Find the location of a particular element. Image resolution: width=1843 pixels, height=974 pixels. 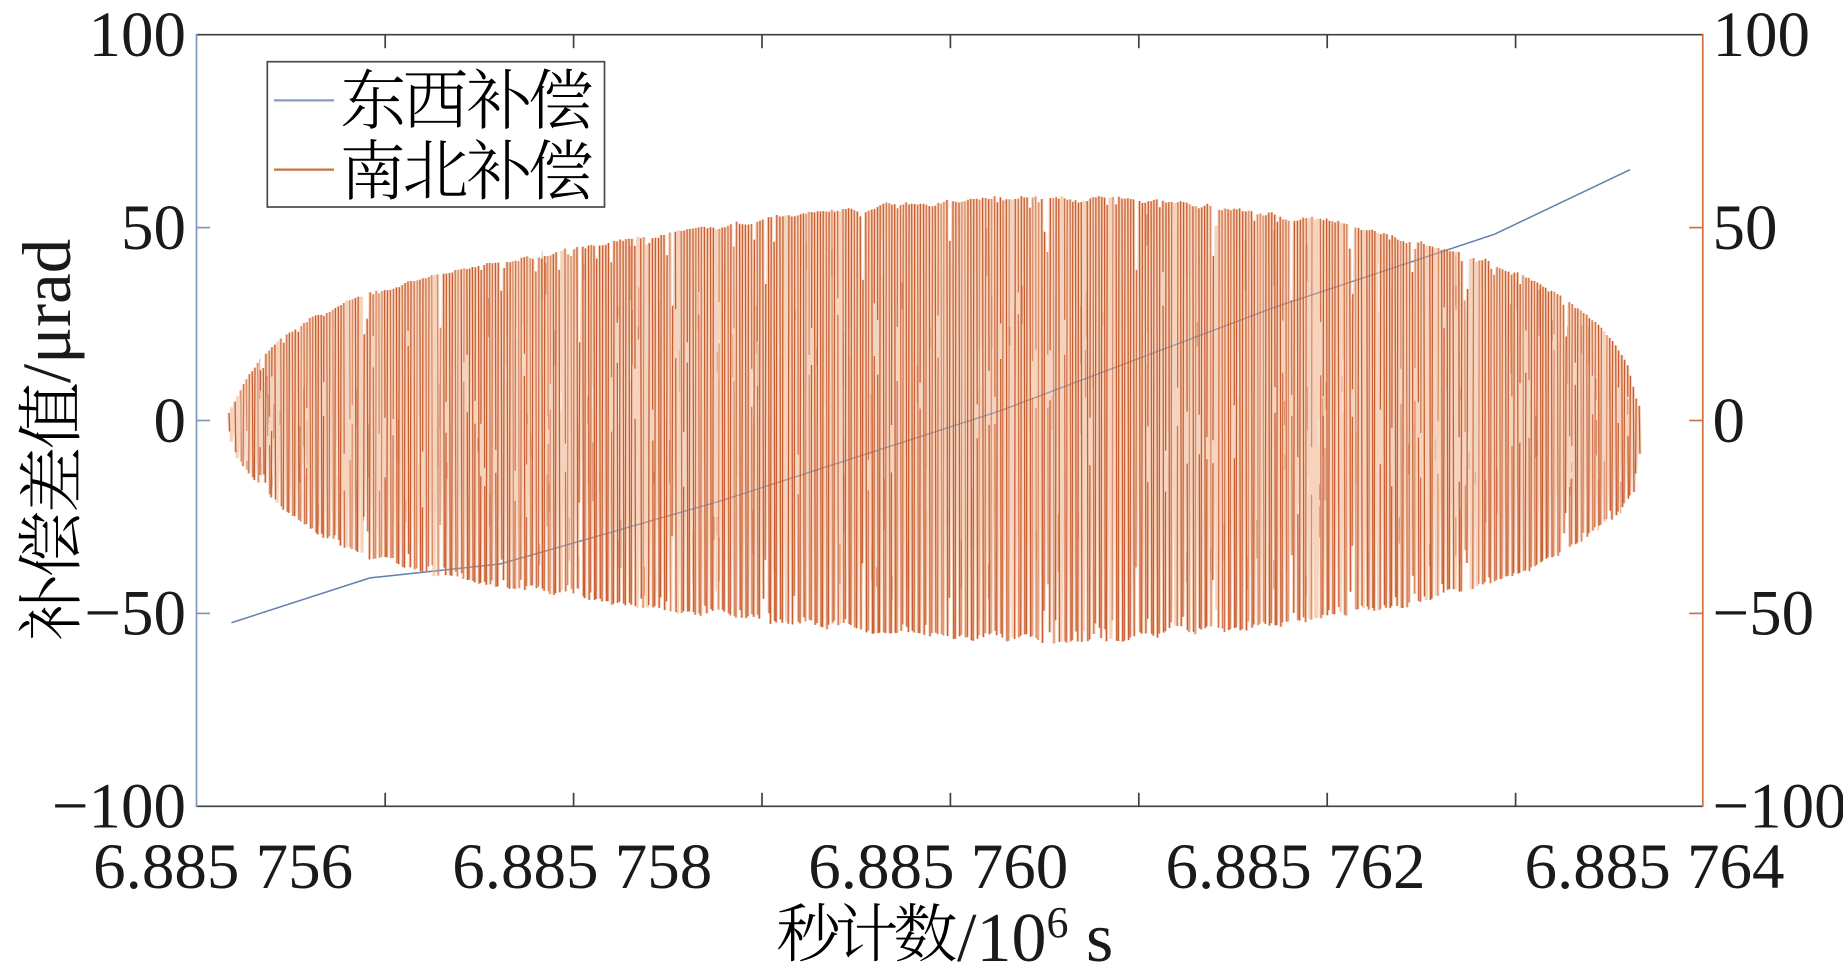

svg-text: 6.885 764 is located at coordinates (1655, 867).